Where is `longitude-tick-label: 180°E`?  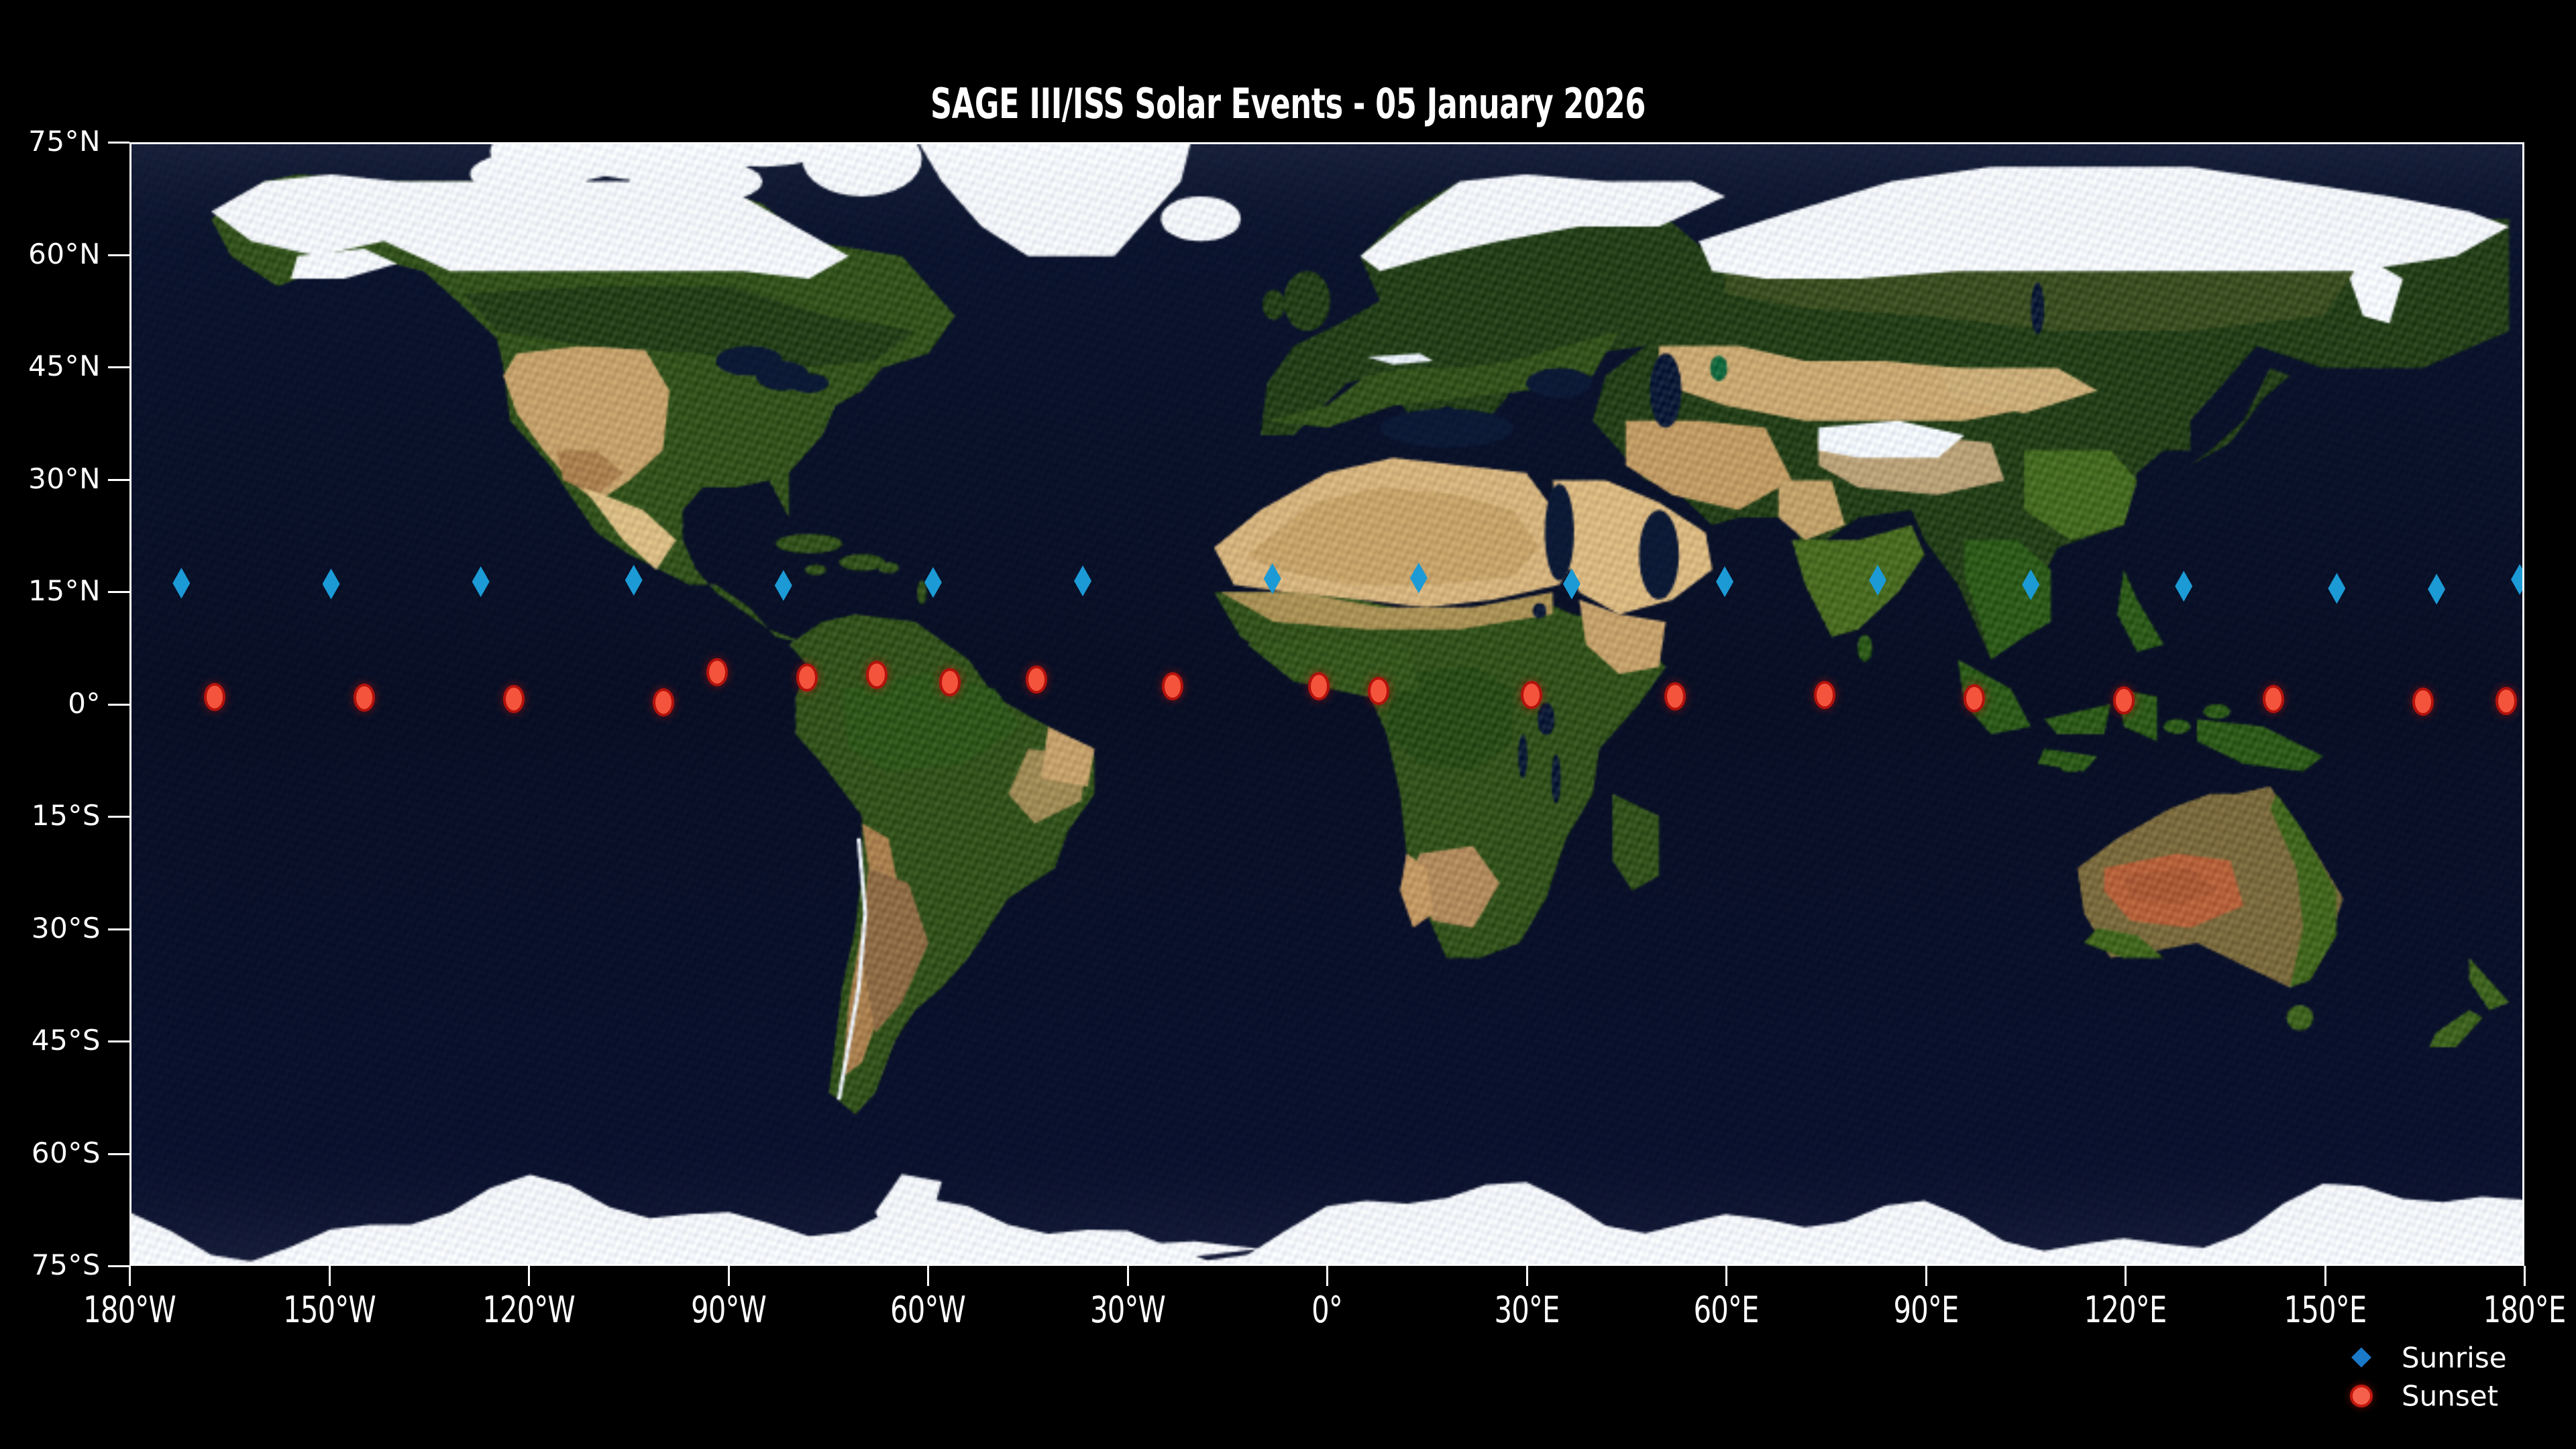 longitude-tick-label: 180°E is located at coordinates (2525, 1310).